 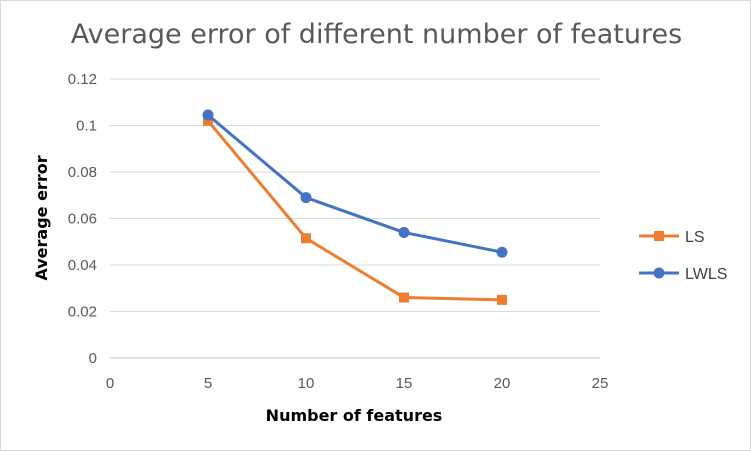 What do you see at coordinates (110, 383) in the screenshot?
I see `x-tick-label: 0` at bounding box center [110, 383].